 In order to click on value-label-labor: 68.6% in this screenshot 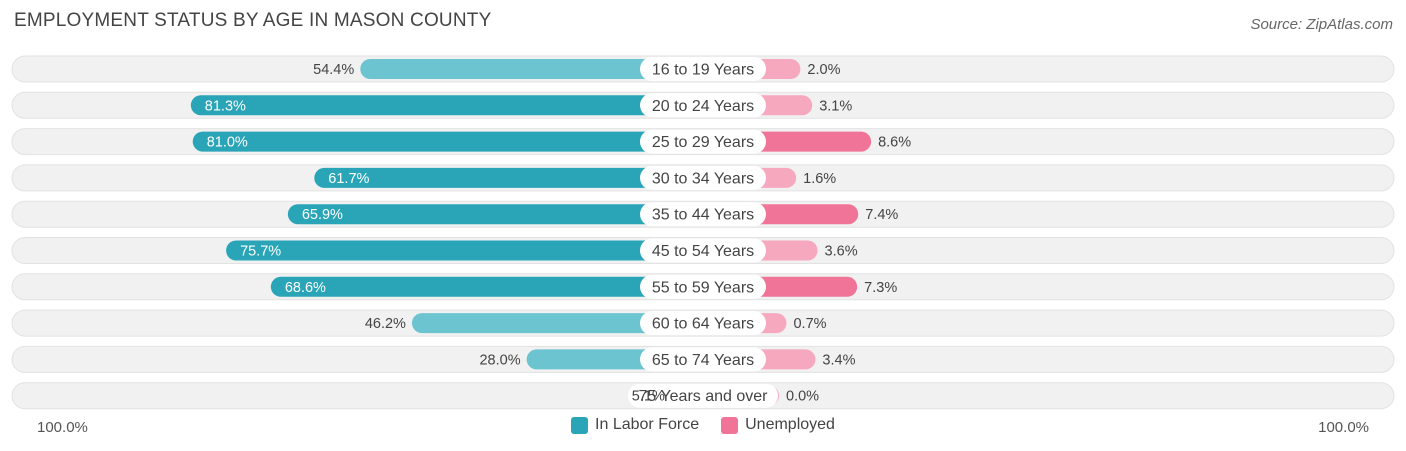, I will do `click(305, 288)`.